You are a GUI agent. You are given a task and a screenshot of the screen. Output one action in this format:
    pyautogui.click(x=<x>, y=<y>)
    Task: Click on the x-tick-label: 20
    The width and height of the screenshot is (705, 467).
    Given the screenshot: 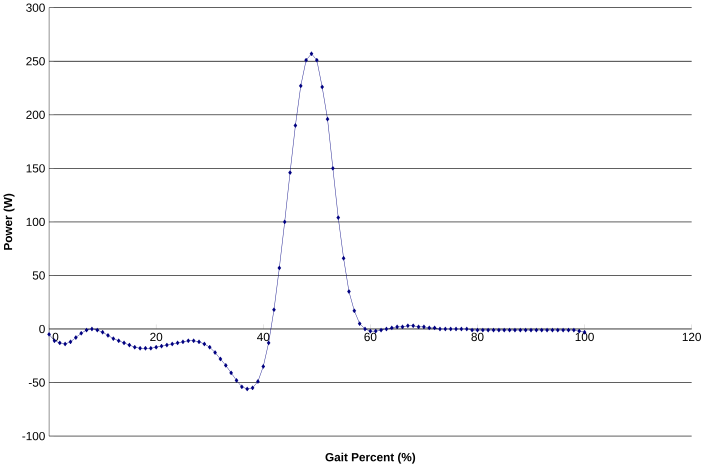 What is the action you would take?
    pyautogui.click(x=156, y=336)
    